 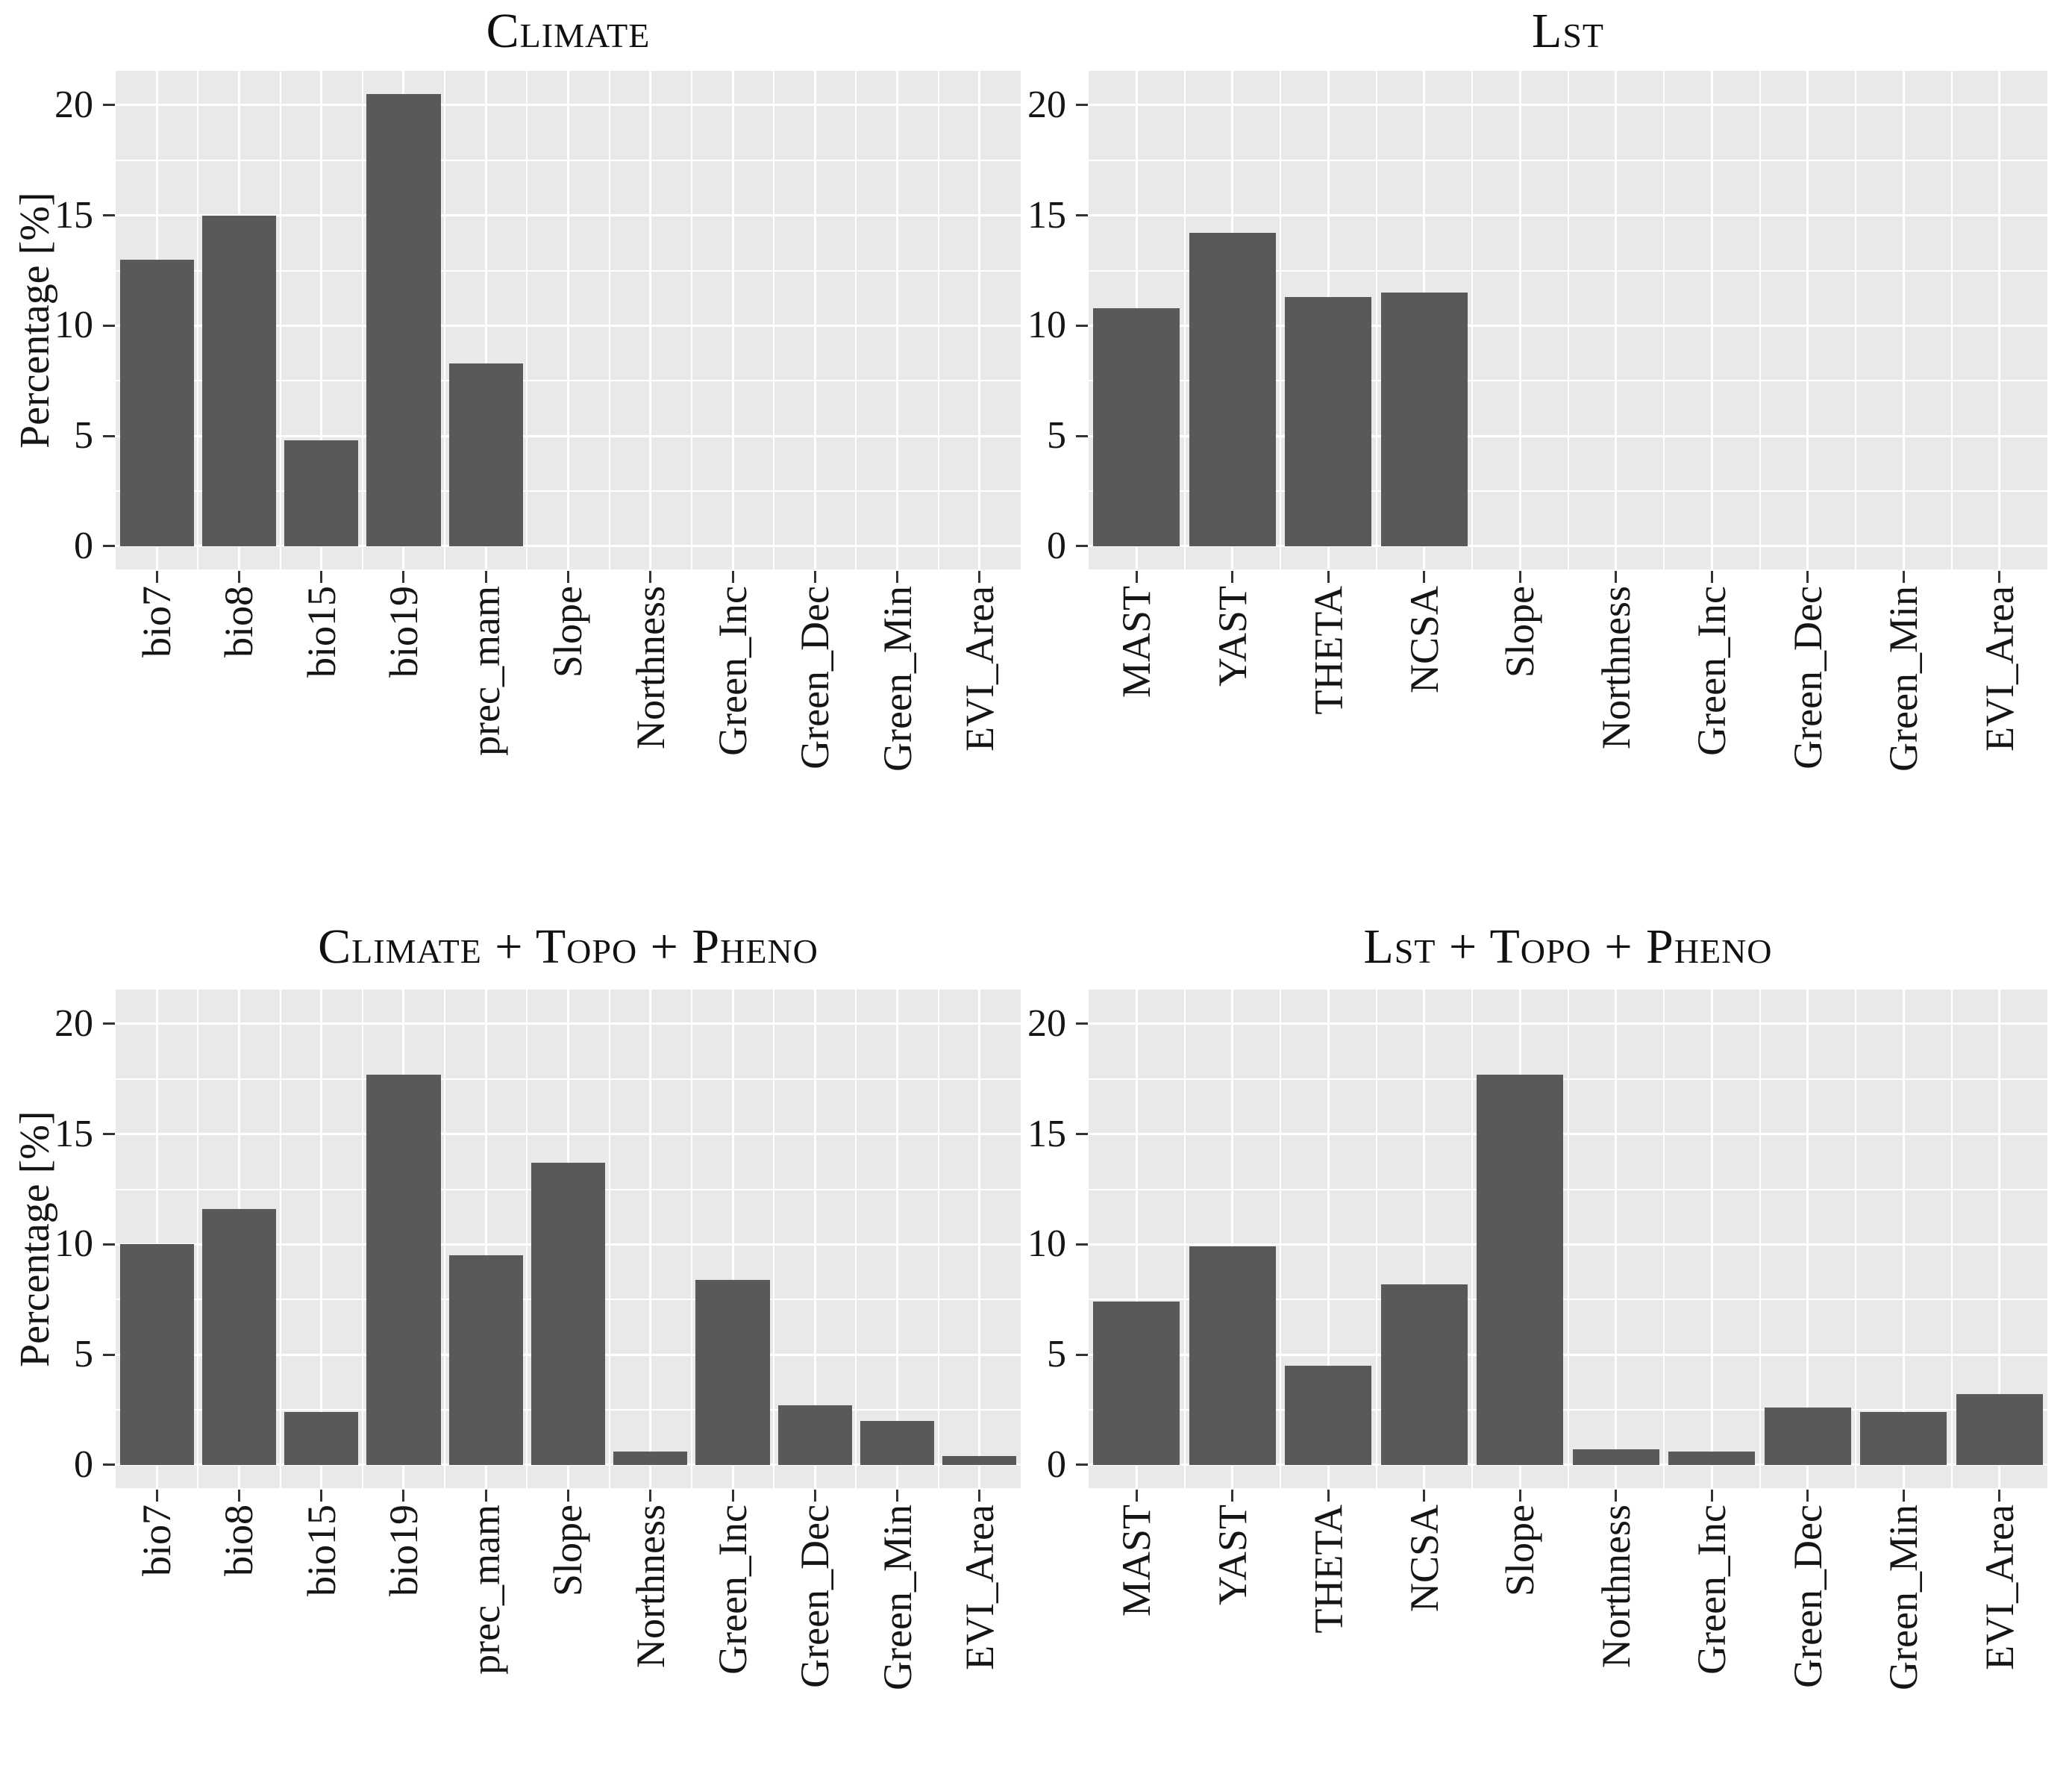 What do you see at coordinates (1136, 1561) in the screenshot?
I see `x-axis-label-MAST: MAST` at bounding box center [1136, 1561].